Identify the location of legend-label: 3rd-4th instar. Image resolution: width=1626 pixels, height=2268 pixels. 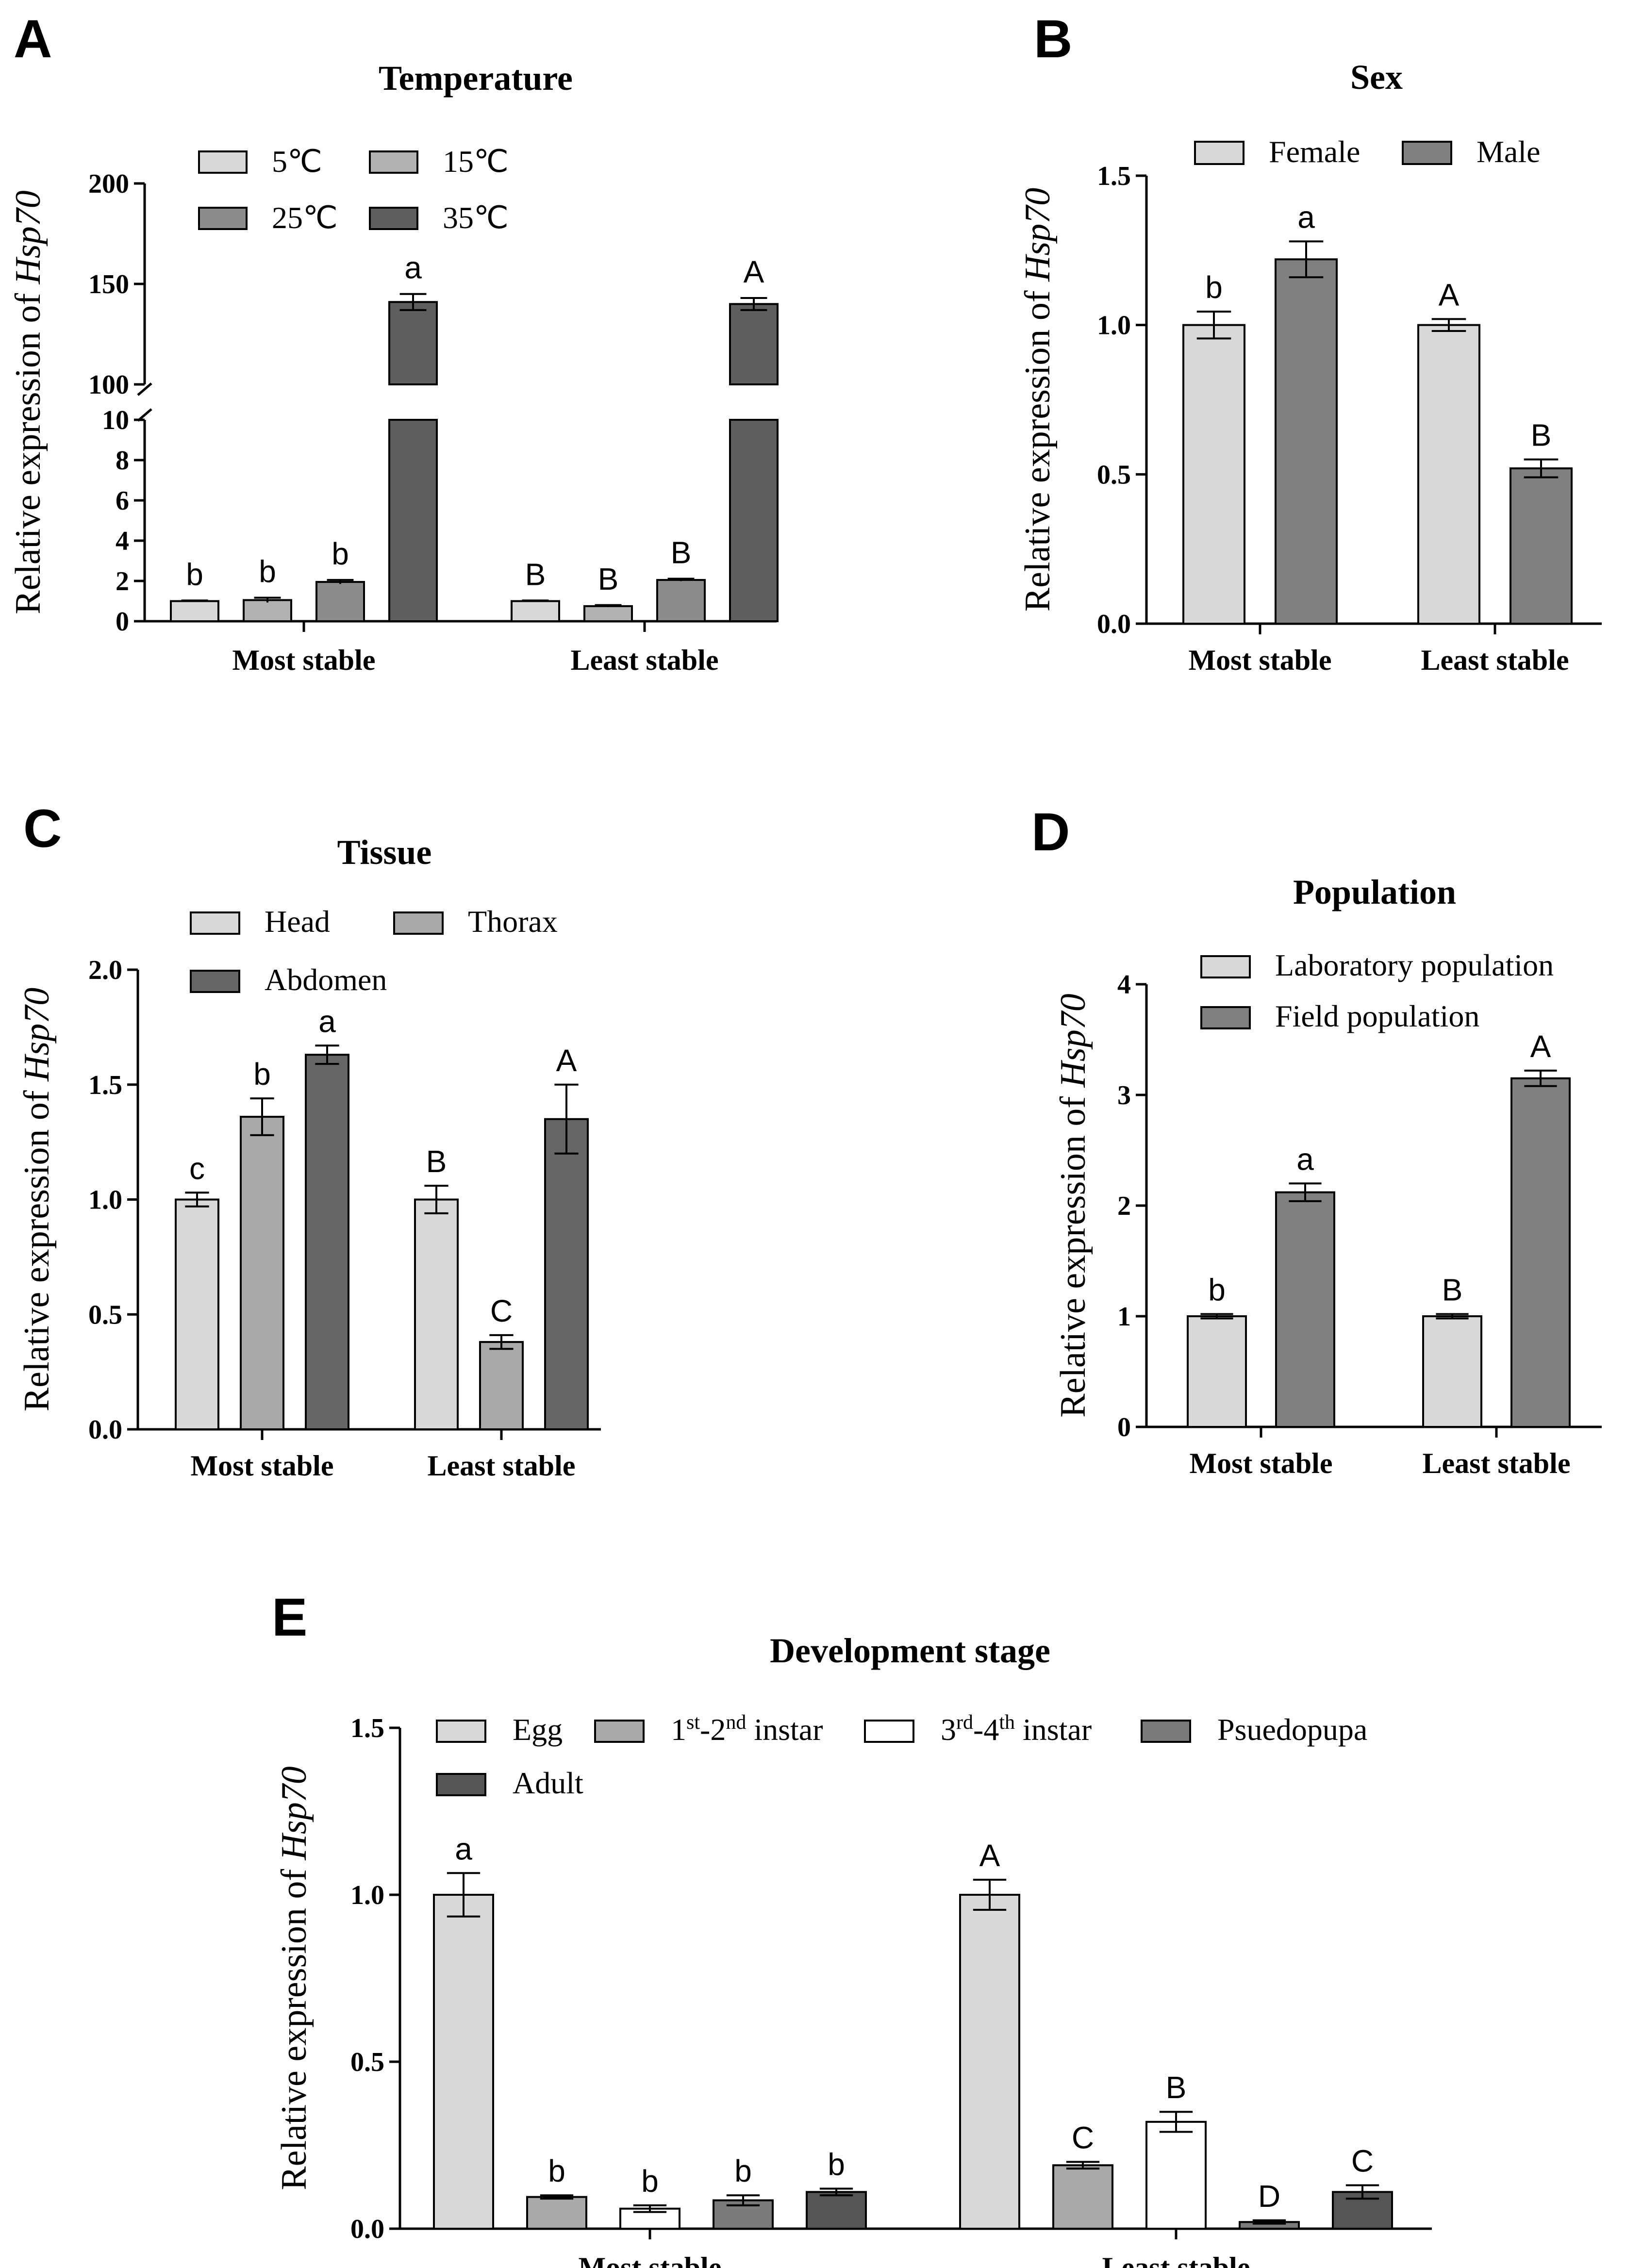
(1016, 1729).